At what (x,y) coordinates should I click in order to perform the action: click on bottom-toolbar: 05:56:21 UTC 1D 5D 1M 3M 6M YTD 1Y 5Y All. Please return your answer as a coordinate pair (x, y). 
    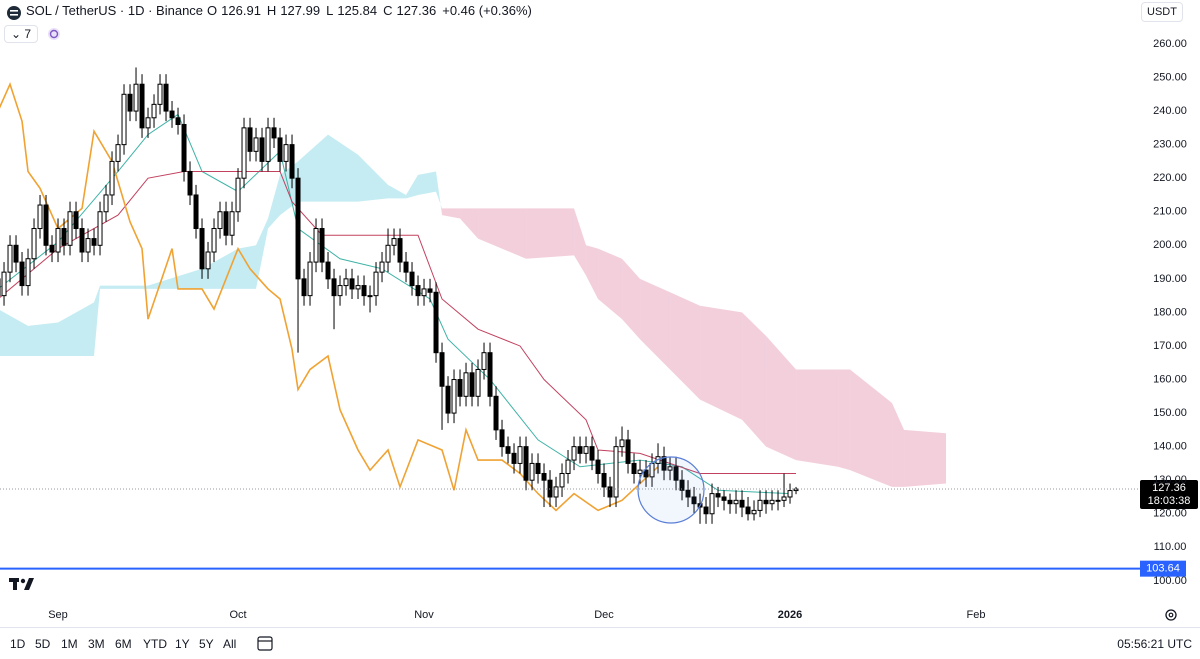
    Looking at the image, I should click on (600, 643).